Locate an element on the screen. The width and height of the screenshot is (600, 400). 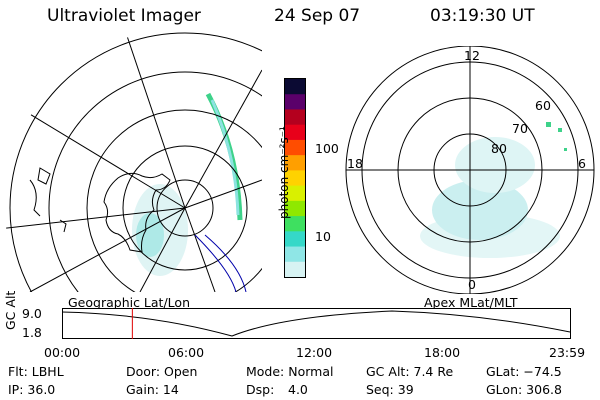
colorbar-frame is located at coordinates (295, 178).